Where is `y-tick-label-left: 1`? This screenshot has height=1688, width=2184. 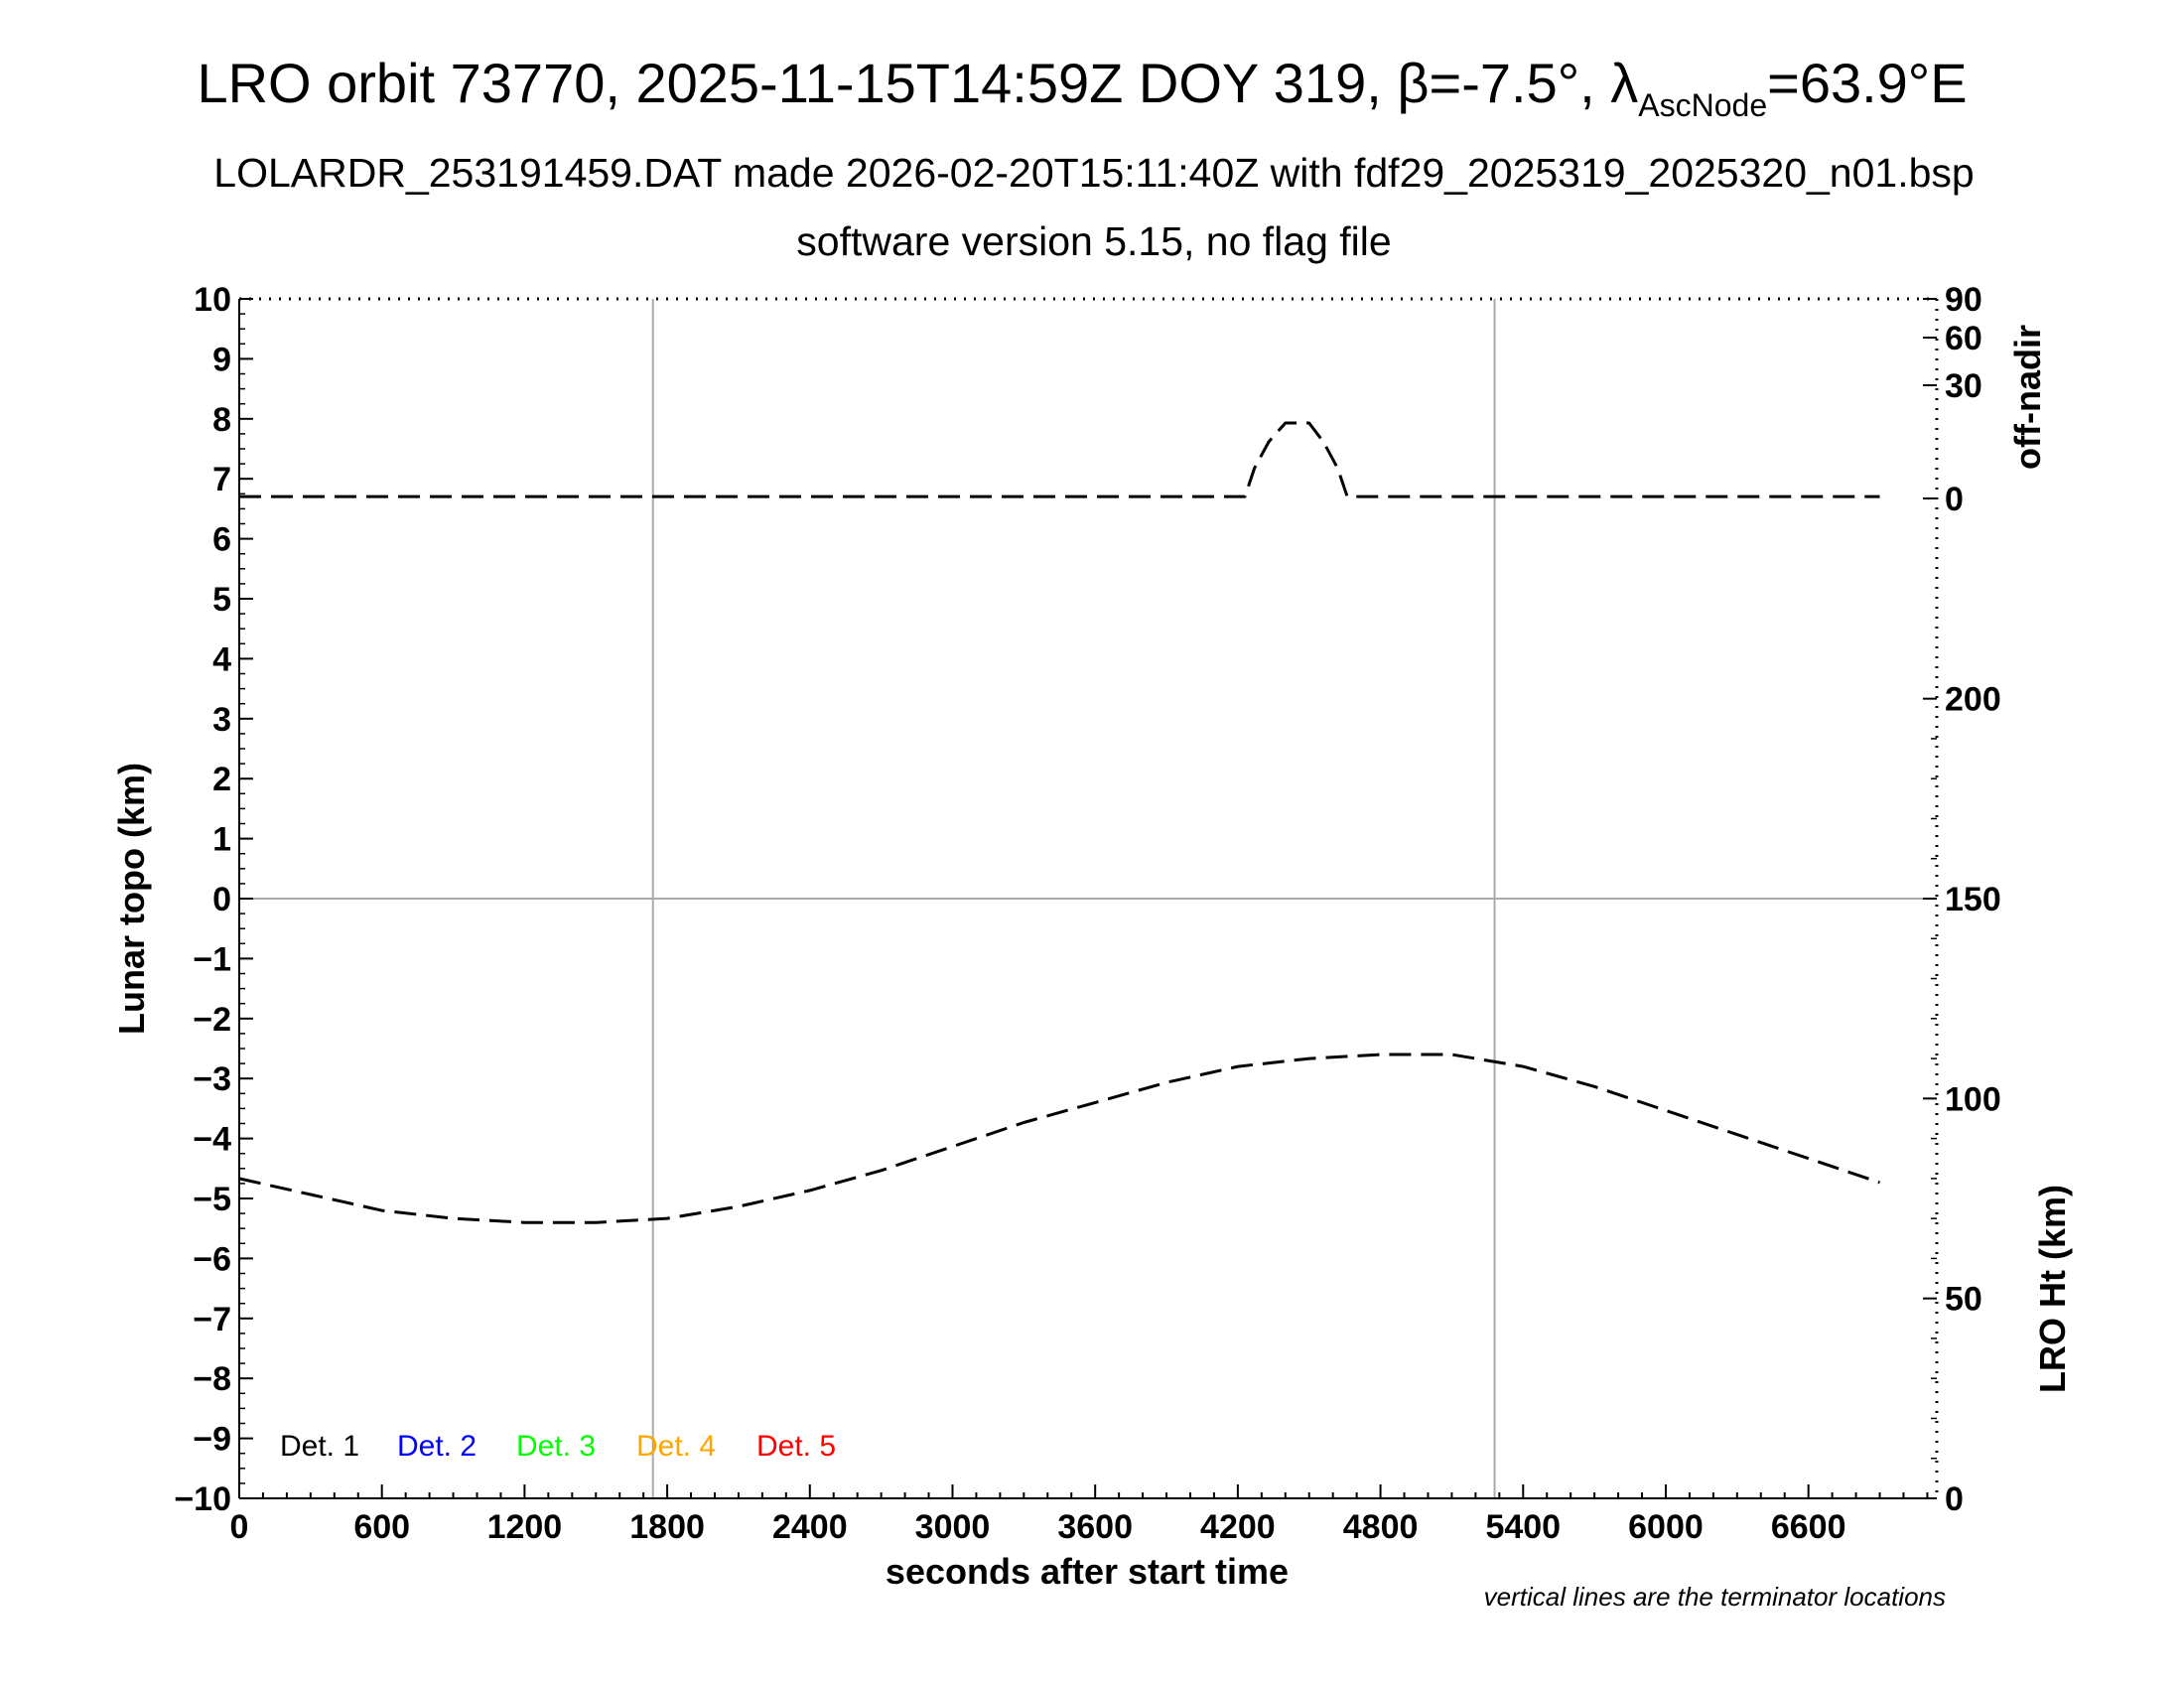 y-tick-label-left: 1 is located at coordinates (221, 840).